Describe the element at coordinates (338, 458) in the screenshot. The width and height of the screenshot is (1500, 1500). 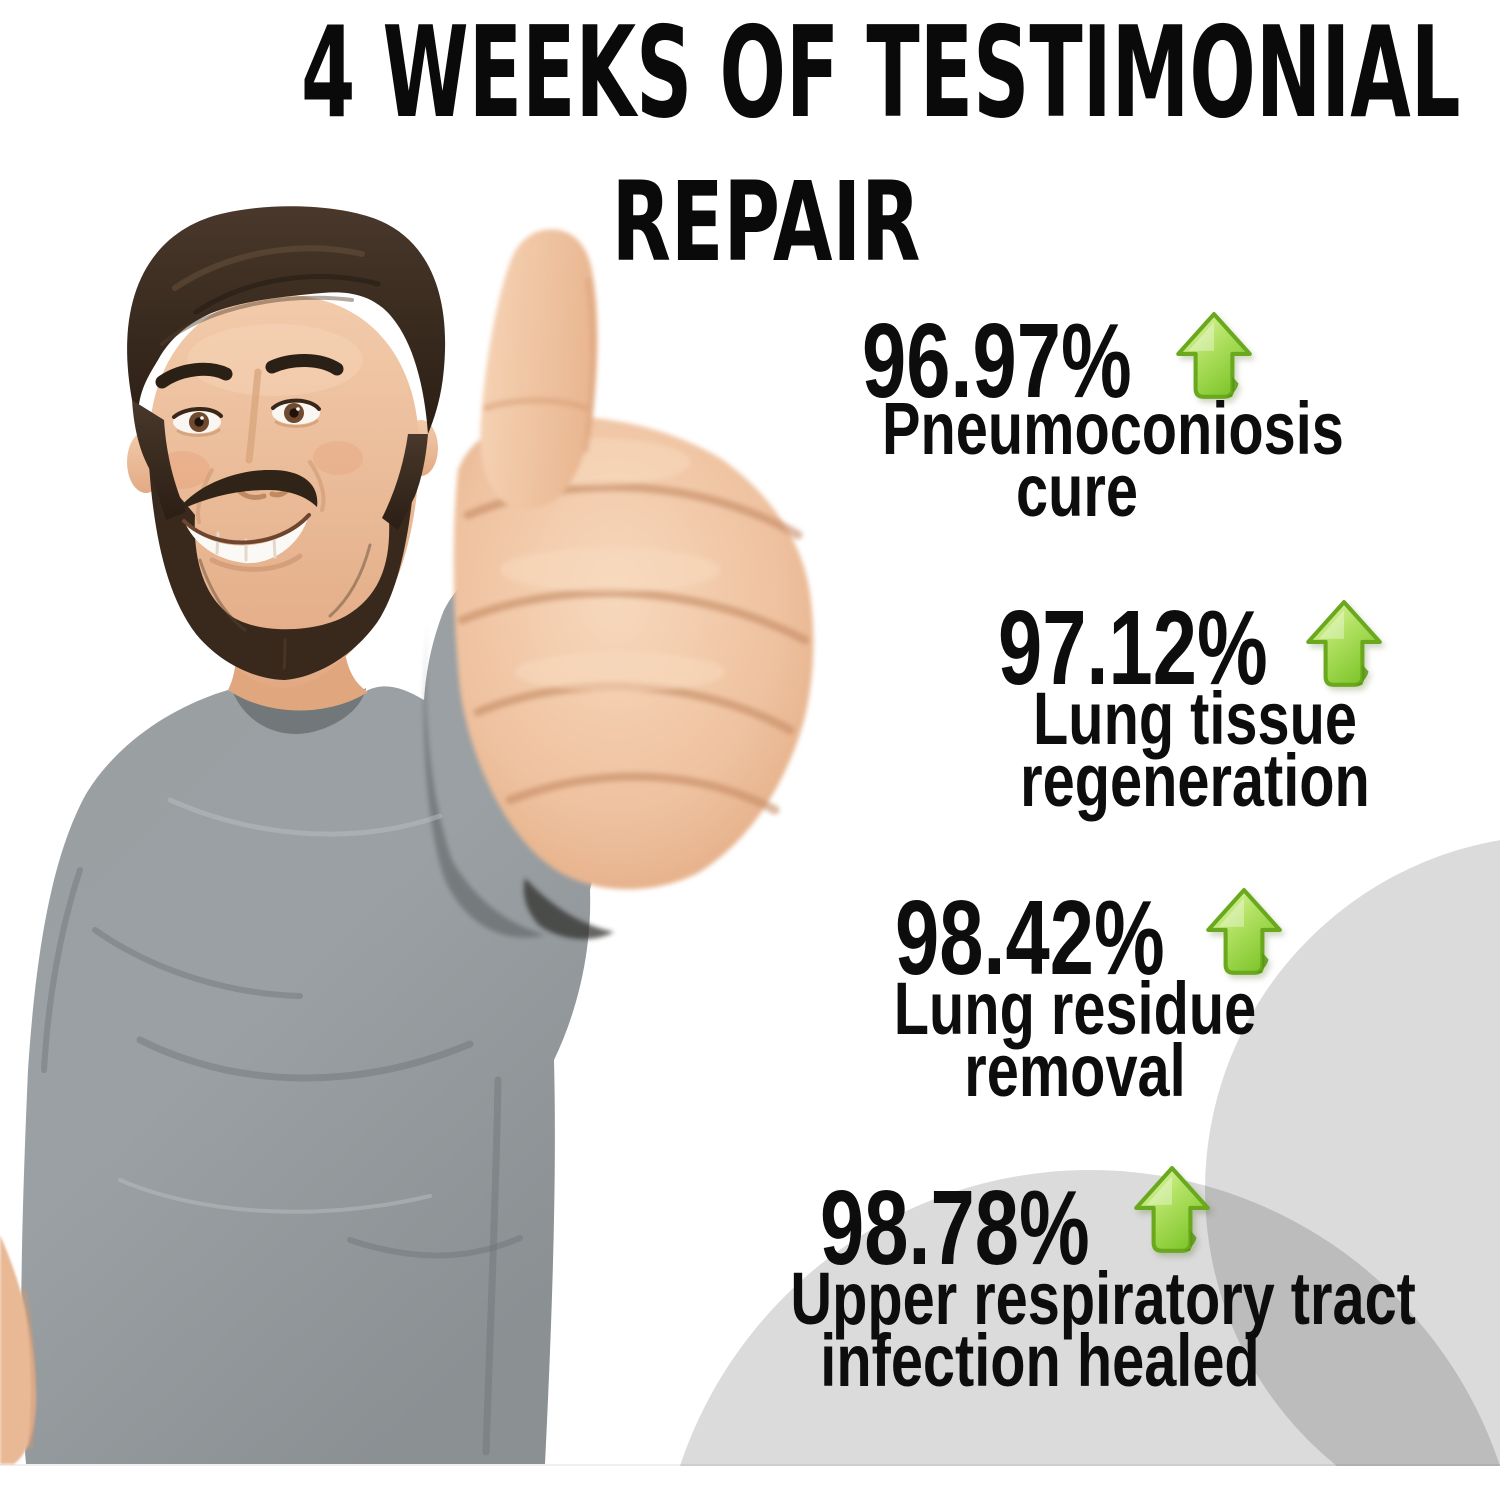
I see `right-cheek-blush` at that location.